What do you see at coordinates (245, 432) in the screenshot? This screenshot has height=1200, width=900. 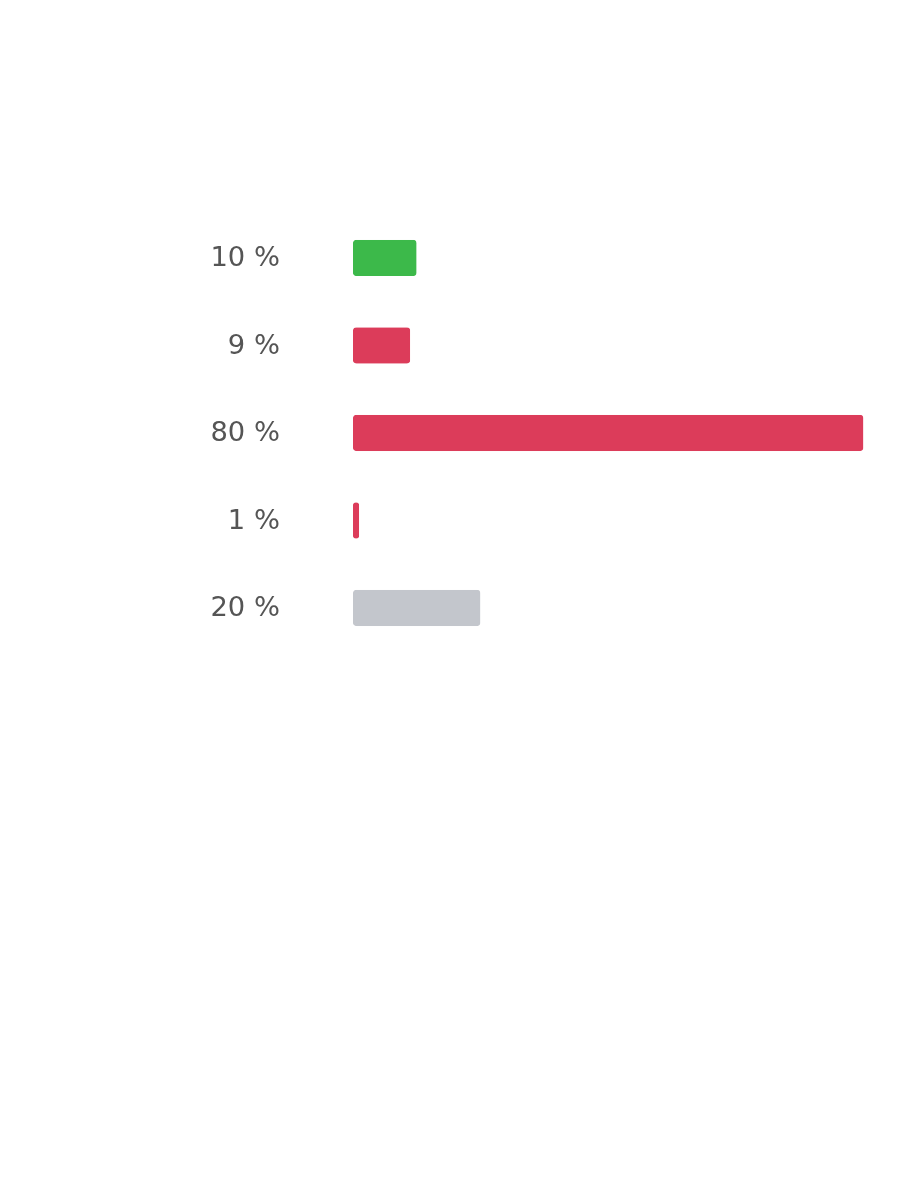 I see `data-label: 80 %` at bounding box center [245, 432].